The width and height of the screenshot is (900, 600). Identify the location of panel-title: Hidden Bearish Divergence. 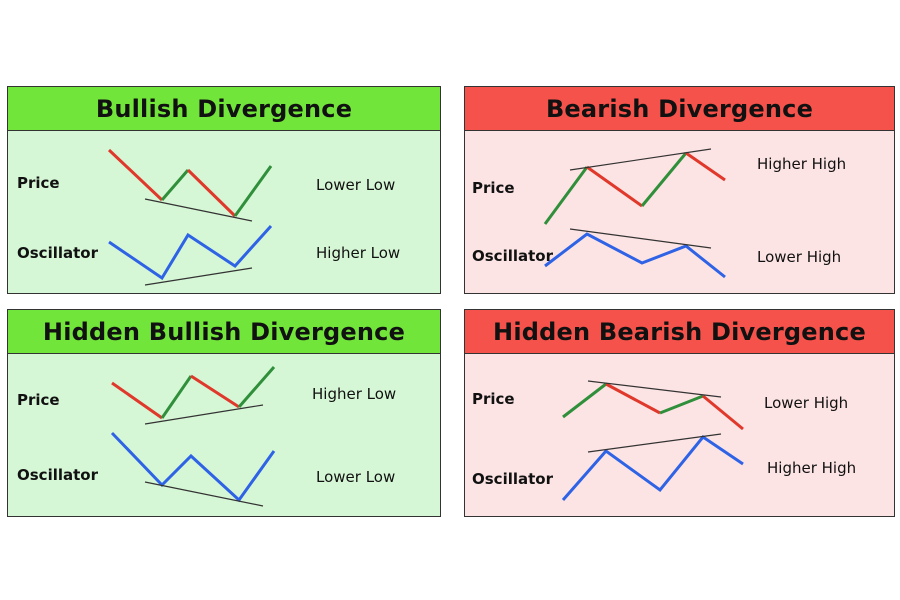
(679, 332).